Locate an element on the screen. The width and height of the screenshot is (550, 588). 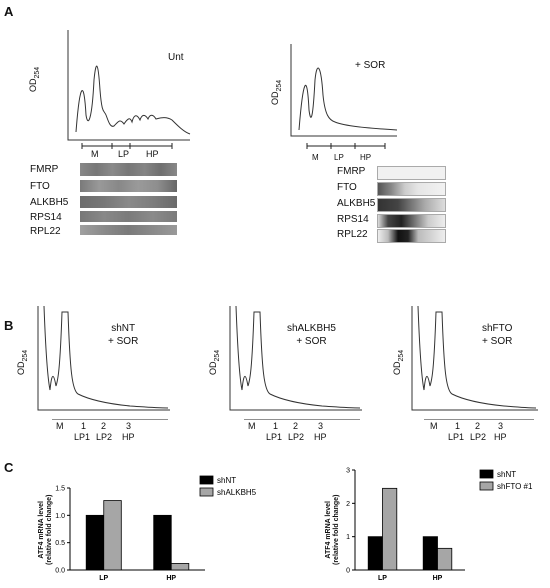
legend-label: shFTO #1 is located at coordinates (515, 486).